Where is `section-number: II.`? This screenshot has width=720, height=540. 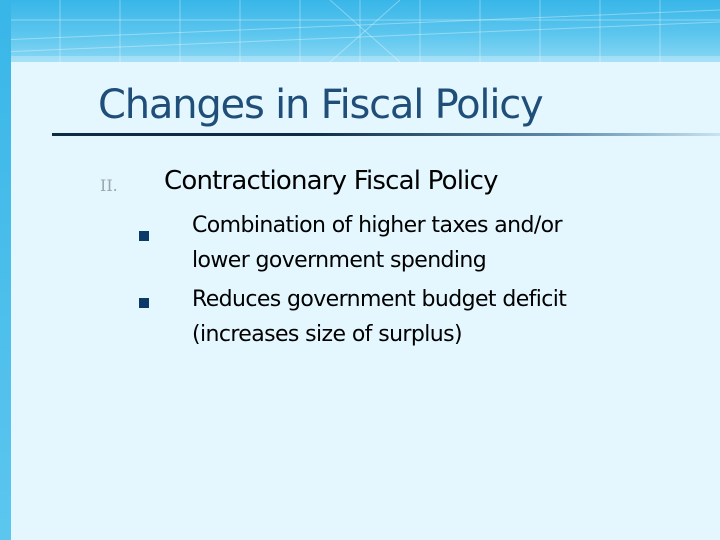 section-number: II. is located at coordinates (109, 185).